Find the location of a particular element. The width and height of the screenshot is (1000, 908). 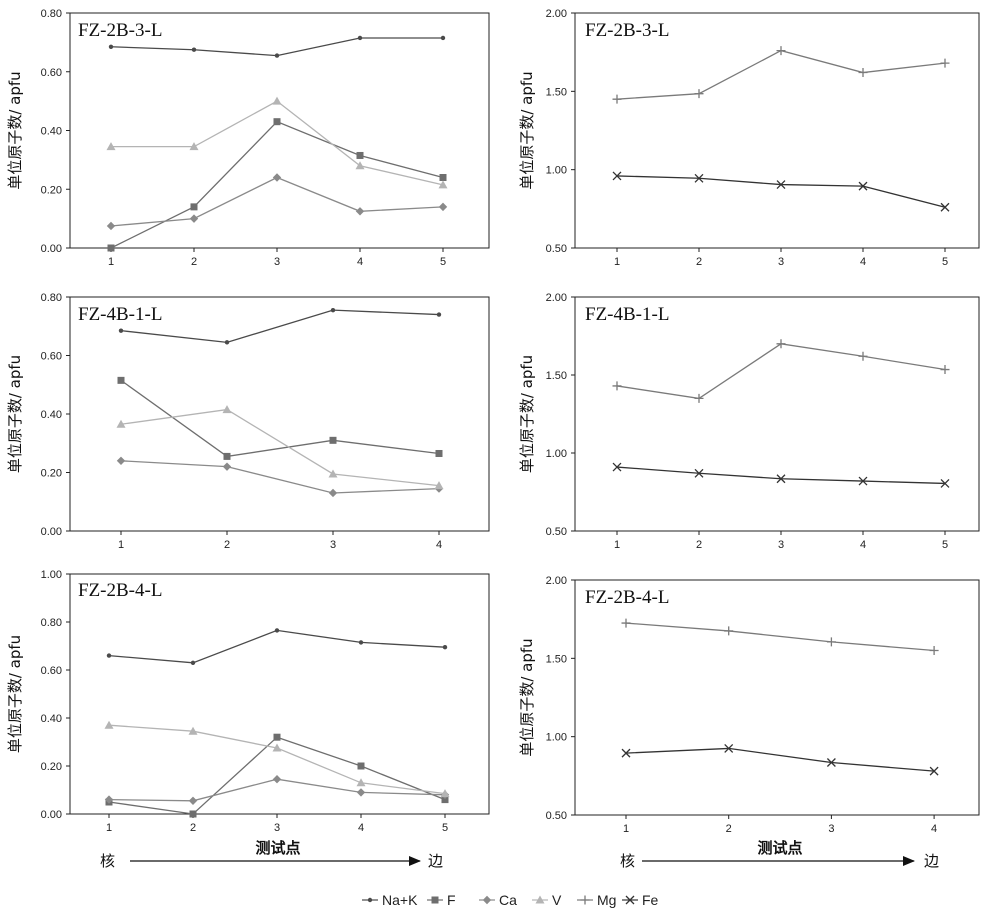

y-tick-label: 0.60 is located at coordinates (51, 357).